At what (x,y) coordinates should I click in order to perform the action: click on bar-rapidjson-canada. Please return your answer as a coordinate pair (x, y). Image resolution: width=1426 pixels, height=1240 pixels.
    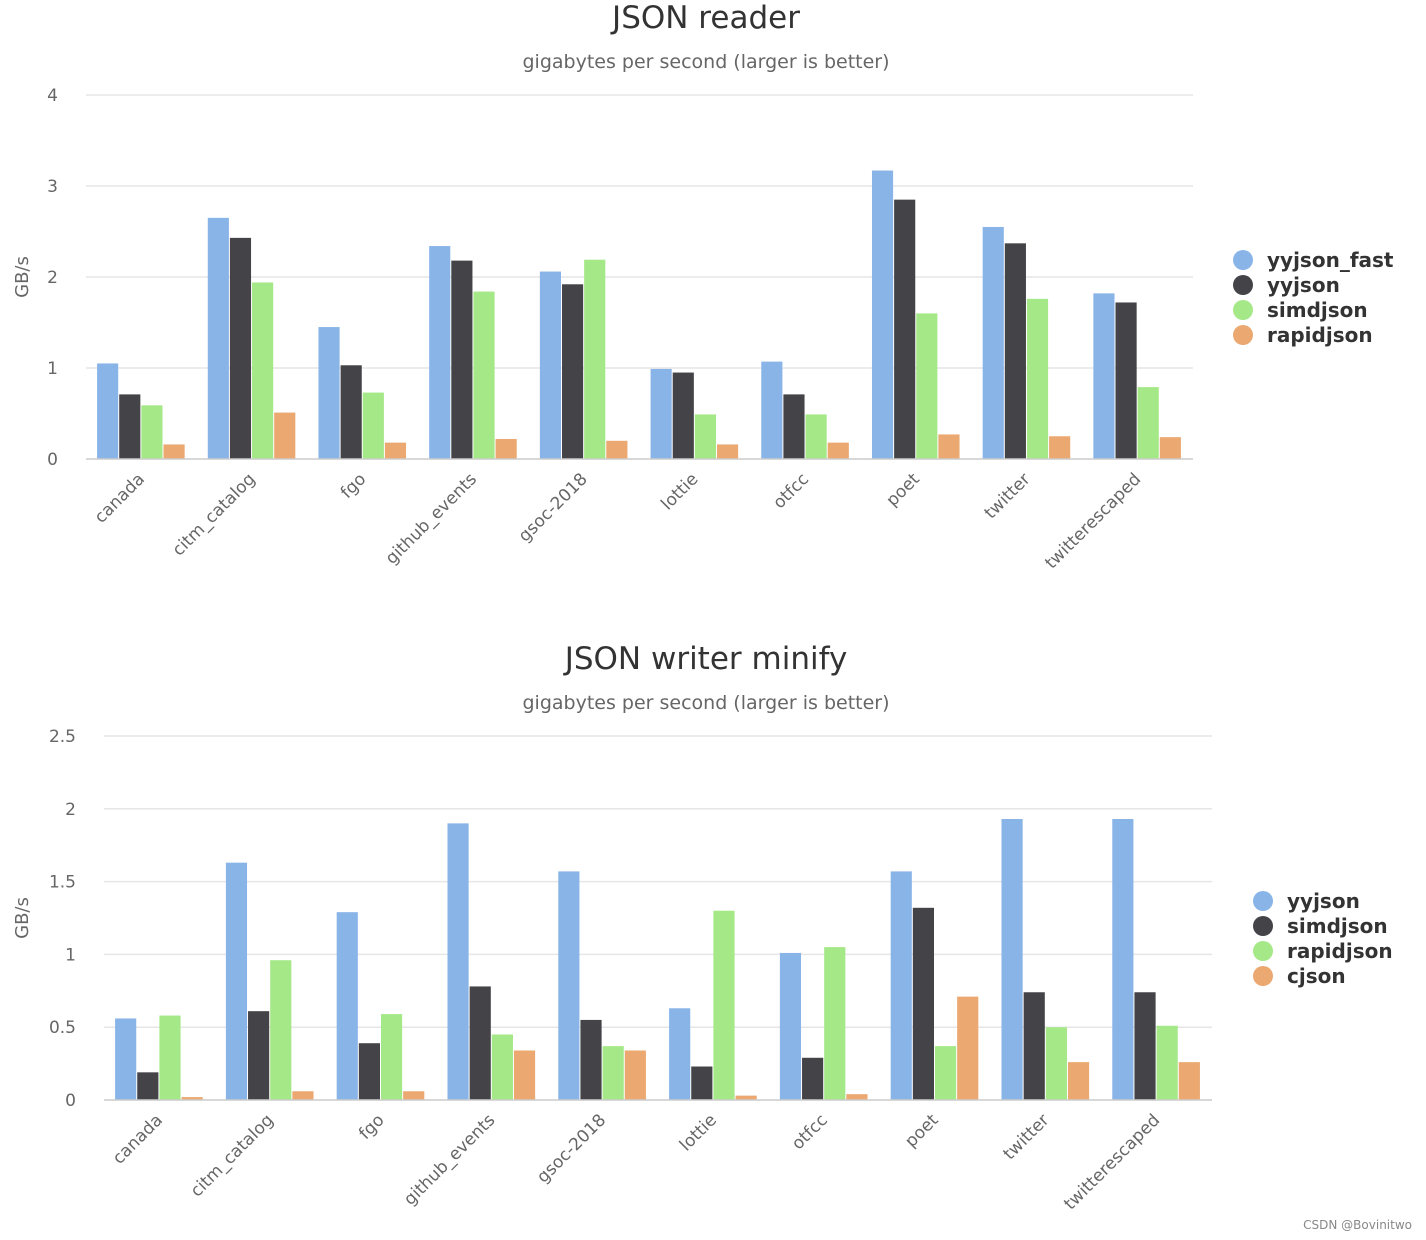
    Looking at the image, I should click on (174, 451).